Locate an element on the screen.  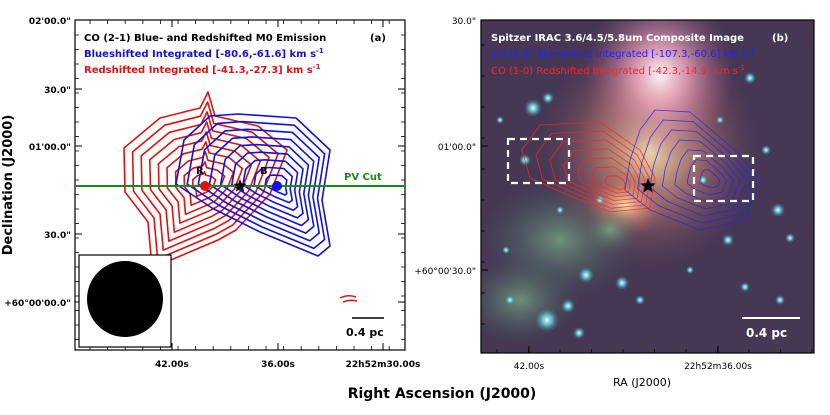
a-ytick-label-4: 02'00.0" is located at coordinates (50, 22).